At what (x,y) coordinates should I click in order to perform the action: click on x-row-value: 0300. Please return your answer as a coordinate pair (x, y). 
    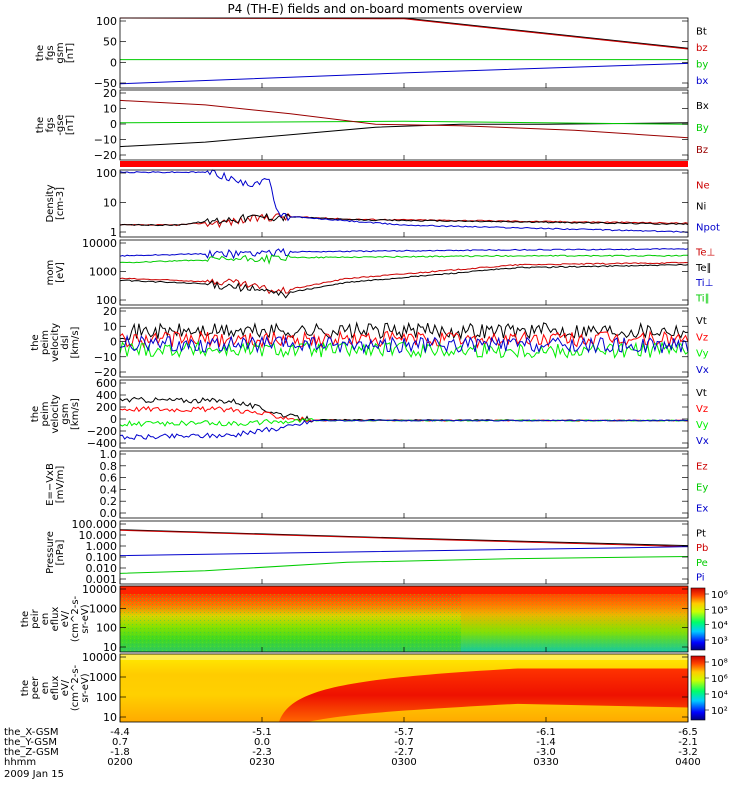
    Looking at the image, I should click on (403, 762).